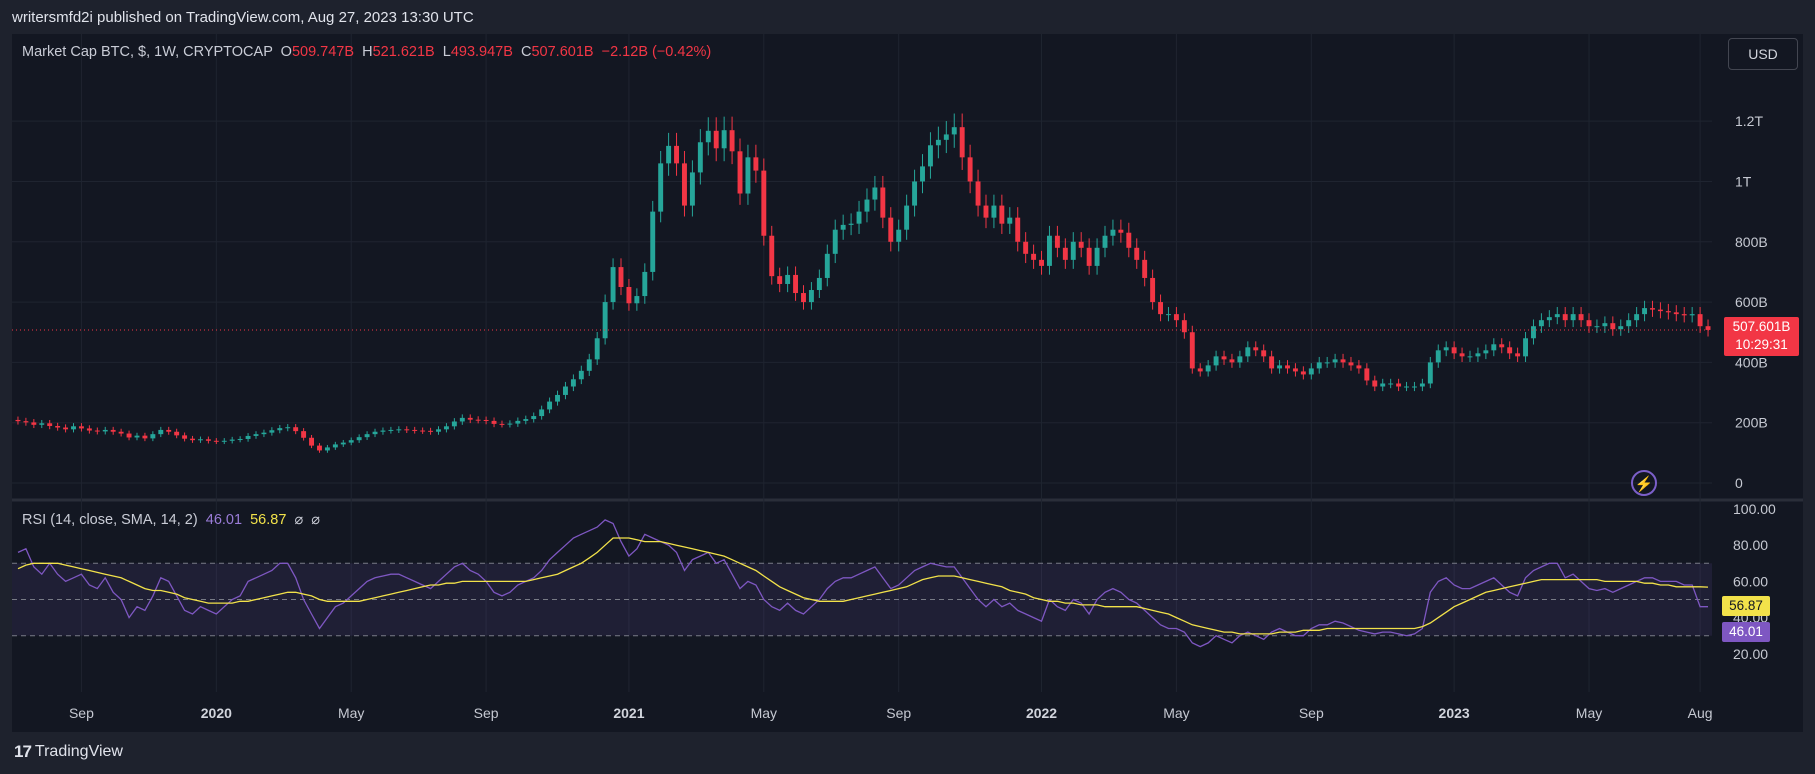 The height and width of the screenshot is (774, 1815). Describe the element at coordinates (898, 713) in the screenshot. I see `time-axis-label: Sep` at that location.